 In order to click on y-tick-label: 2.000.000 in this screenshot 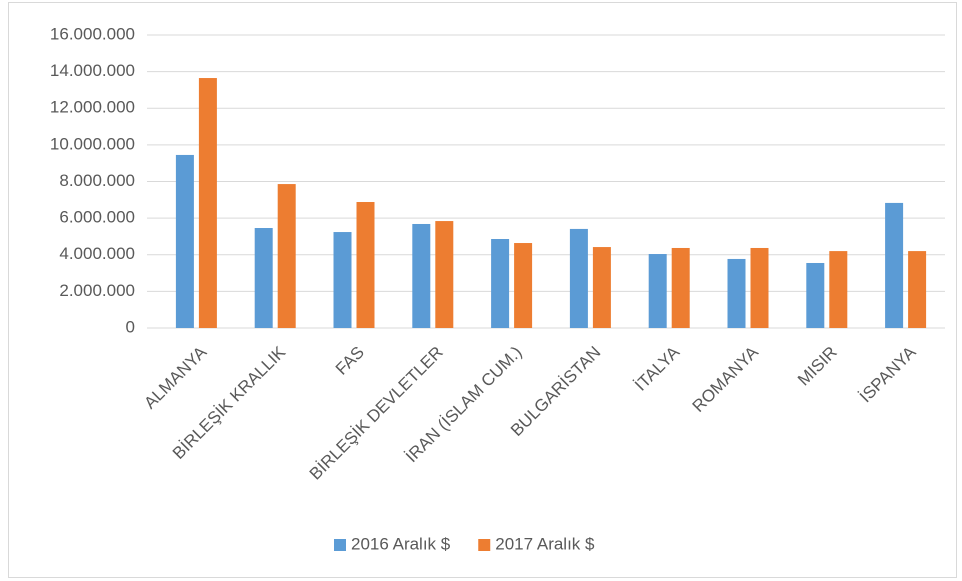, I will do `click(97, 290)`.